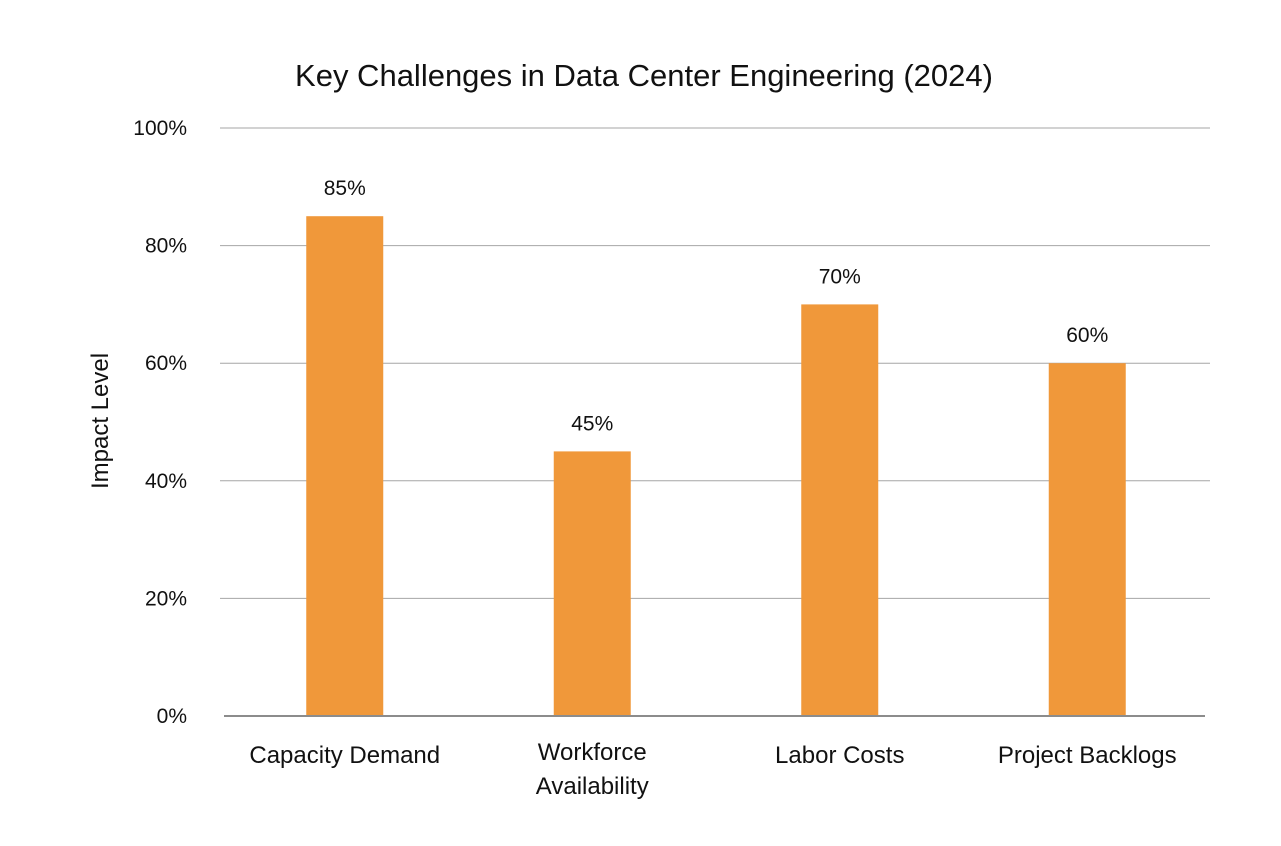 Image resolution: width=1281 pixels, height=846 pixels. I want to click on x-category-label-line: Project Backlogs, so click(1087, 755).